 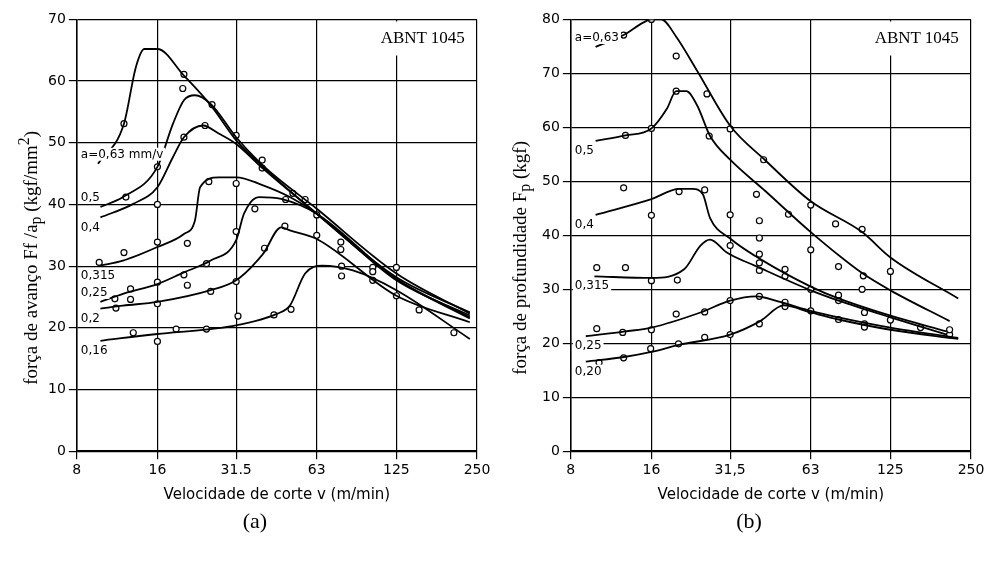 I want to click on series-label: 0,16, so click(x=94, y=349).